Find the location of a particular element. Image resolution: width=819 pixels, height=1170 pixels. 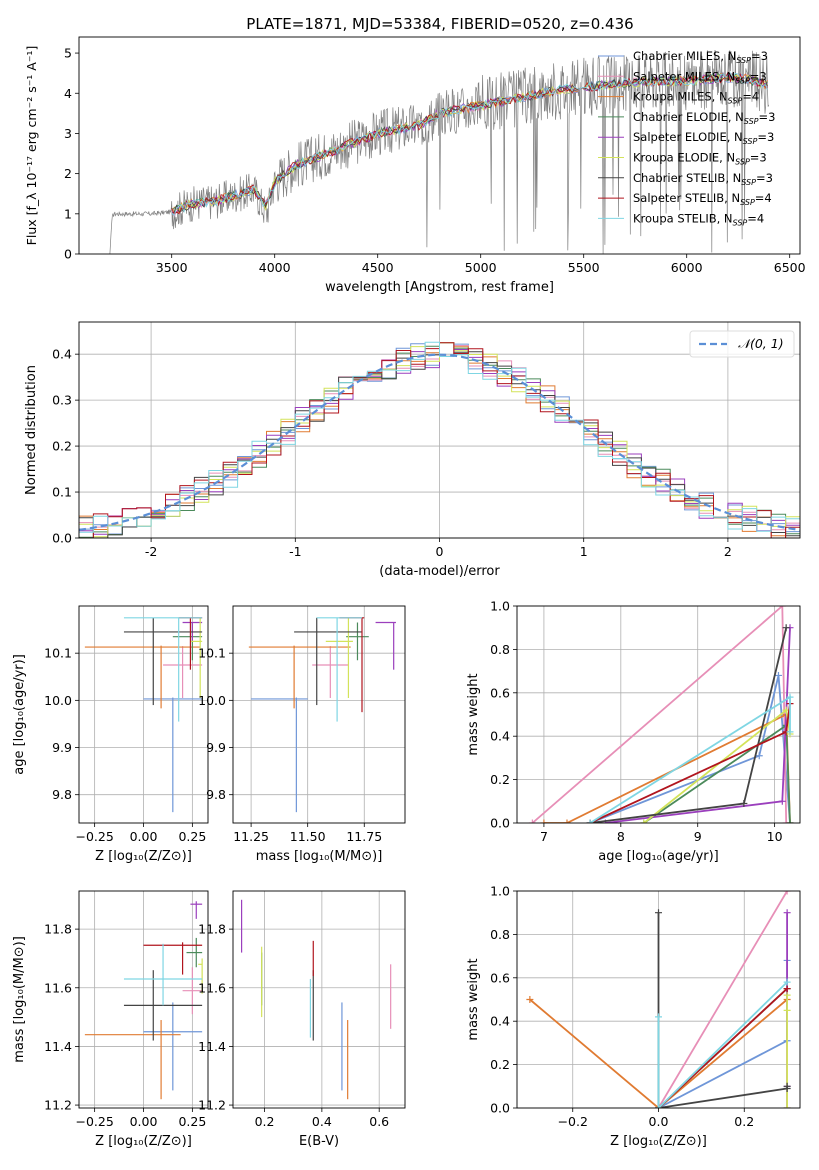

age-vs-mass-xtick-label: 11.75 is located at coordinates (364, 836).